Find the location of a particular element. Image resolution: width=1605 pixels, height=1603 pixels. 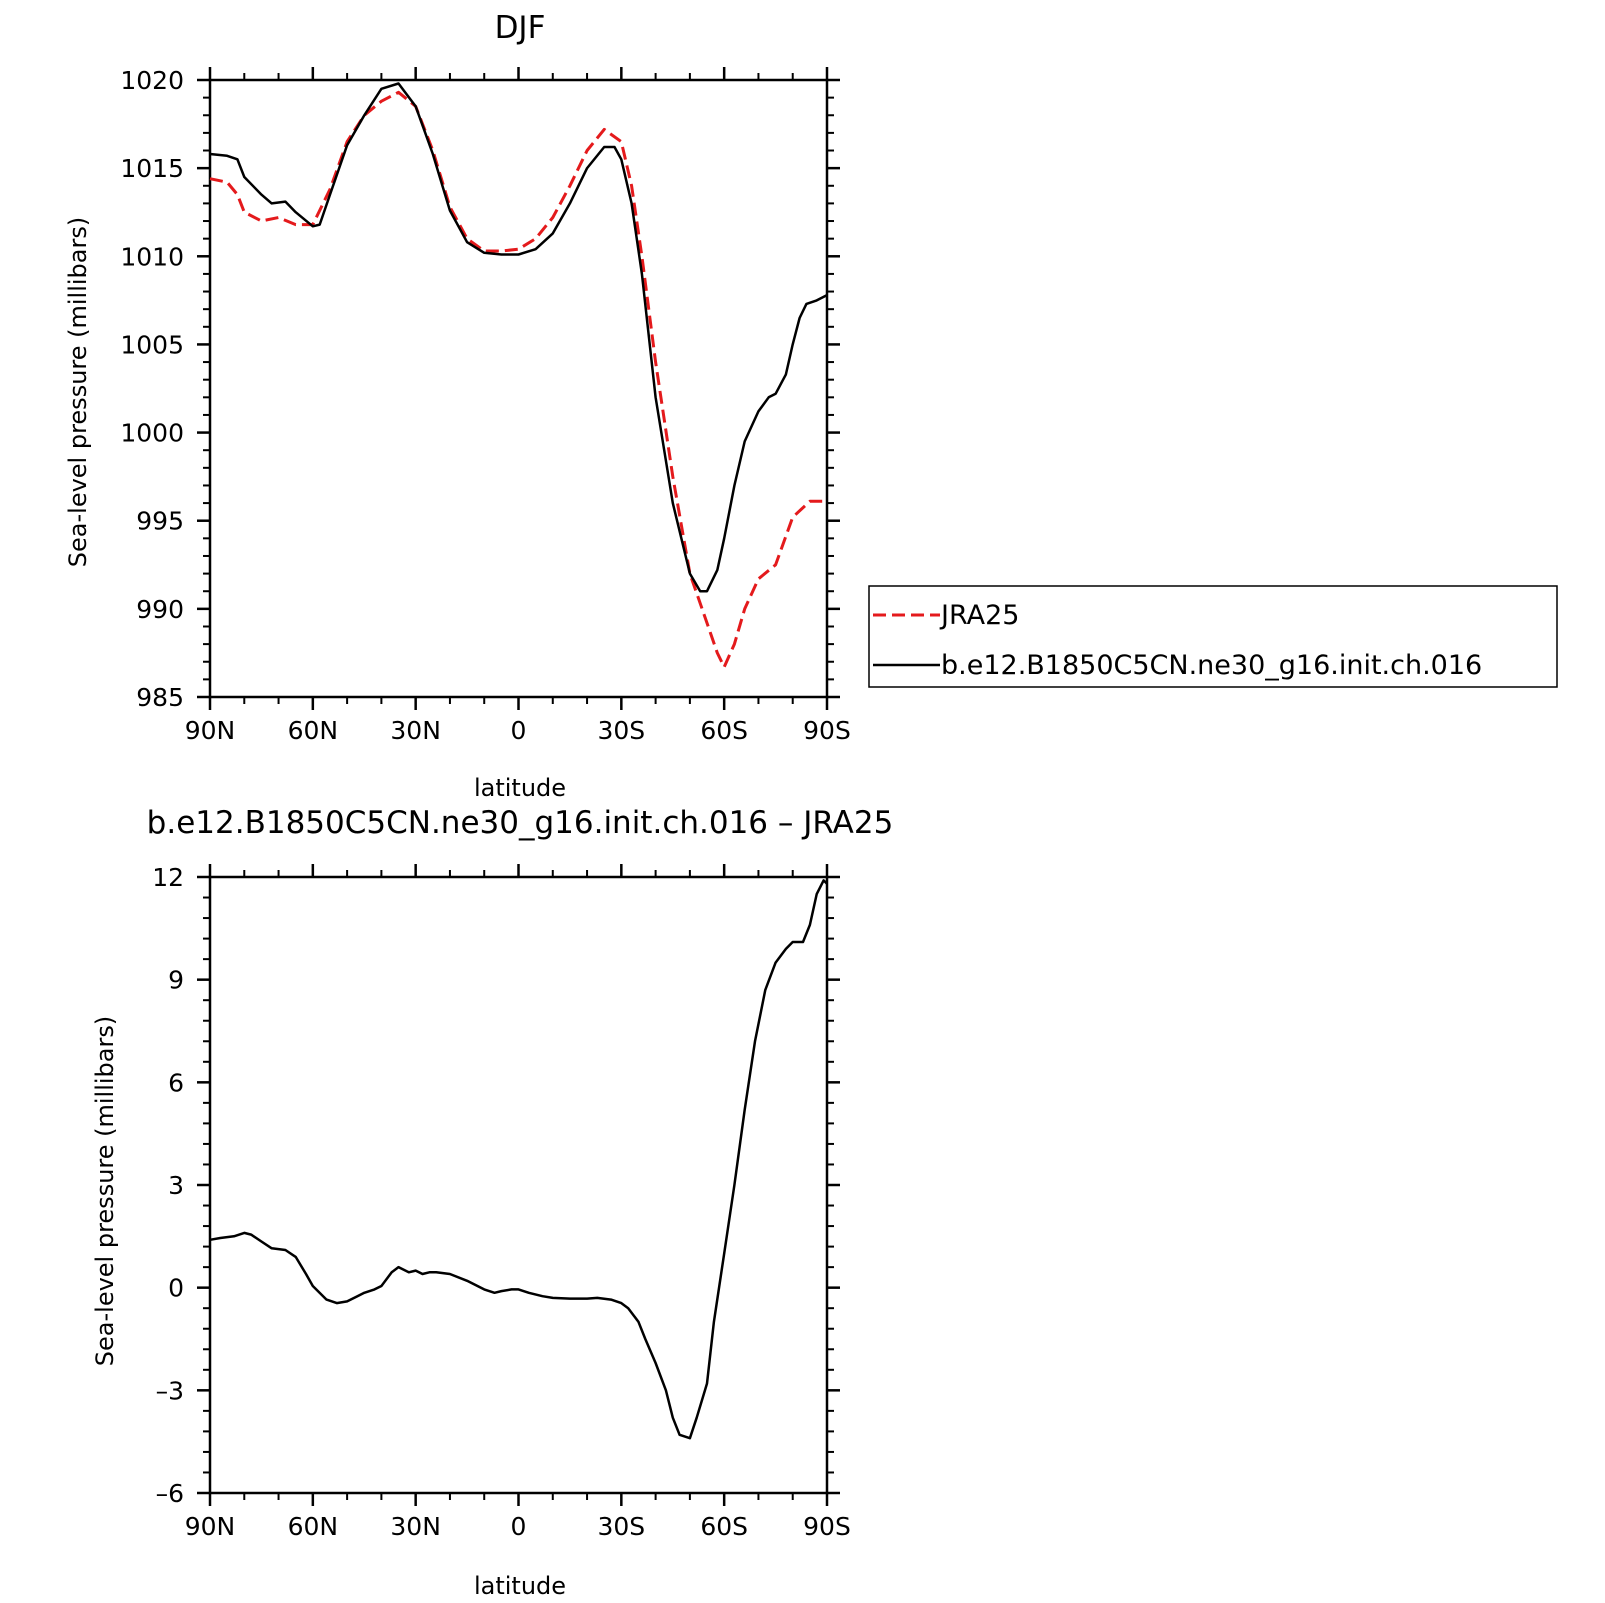

y-tick-label: –3 is located at coordinates (170, 1390).